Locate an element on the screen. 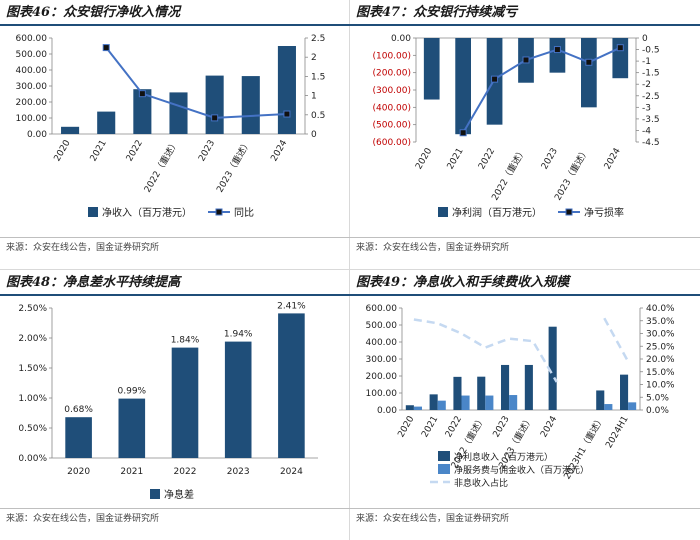 The width and height of the screenshot is (700, 540). y2-tick-label: 0.5 is located at coordinates (318, 116).